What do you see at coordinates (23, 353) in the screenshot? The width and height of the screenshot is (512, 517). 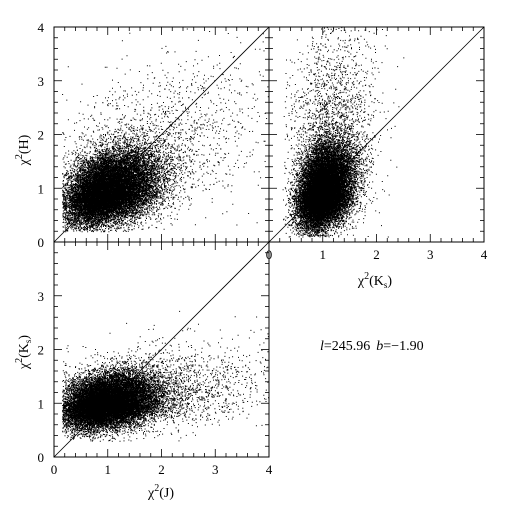 I see `bottom-left-ylabel: χ2(Ks)` at bounding box center [23, 353].